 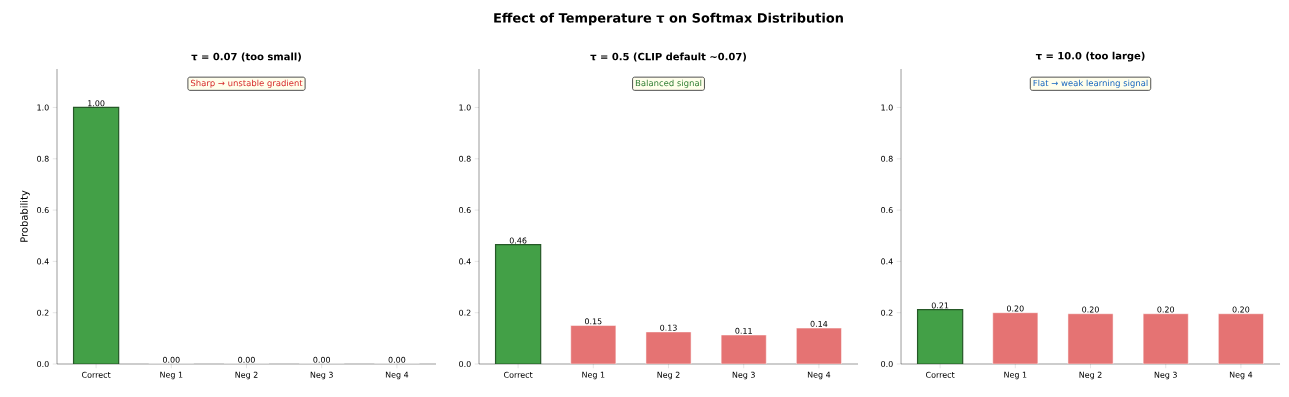 I want to click on annotation: Balanced signal, so click(x=668, y=83).